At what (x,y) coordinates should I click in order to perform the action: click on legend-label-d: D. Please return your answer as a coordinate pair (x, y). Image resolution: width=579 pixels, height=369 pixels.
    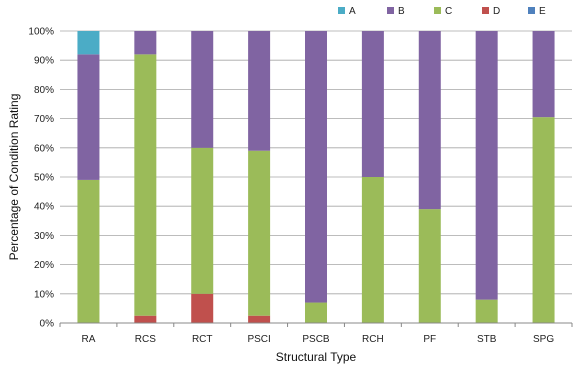
    Looking at the image, I should click on (496, 11).